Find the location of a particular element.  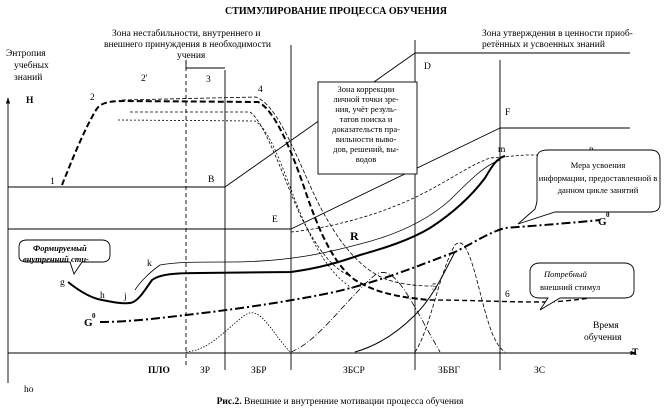

label-1: 1 is located at coordinates (52, 182).